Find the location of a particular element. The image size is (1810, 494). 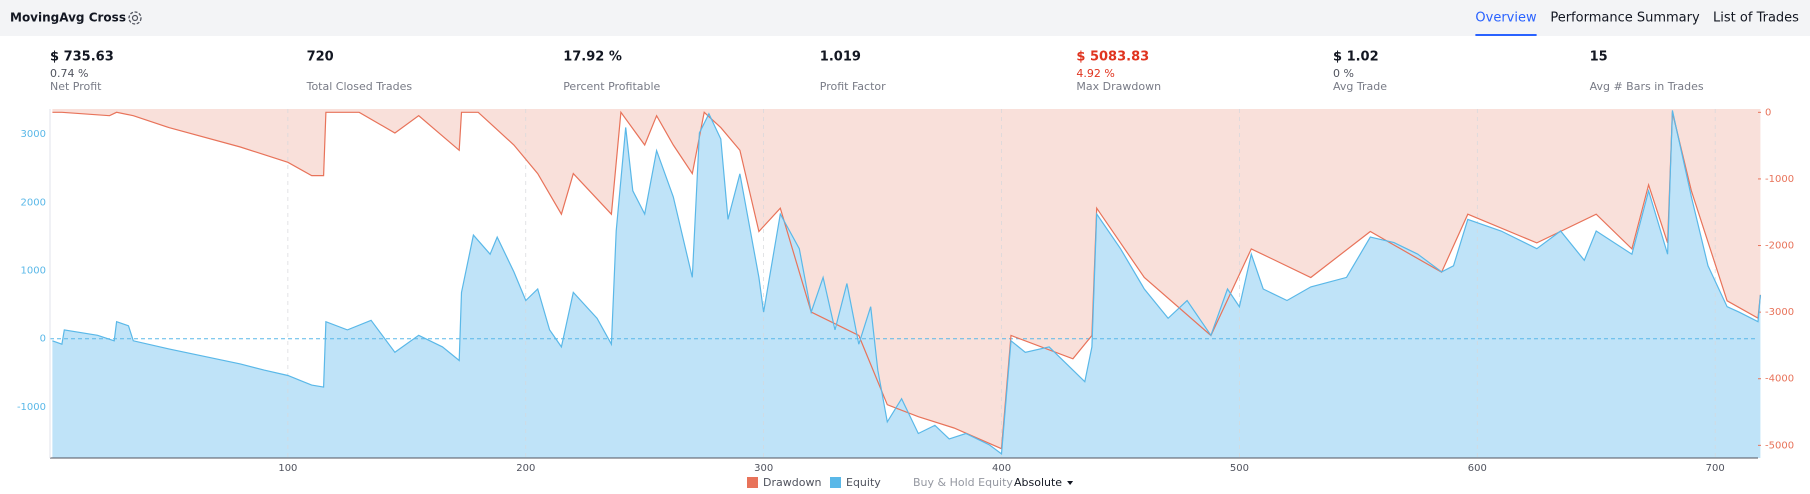

x-tick-label: 300 is located at coordinates (763, 468).